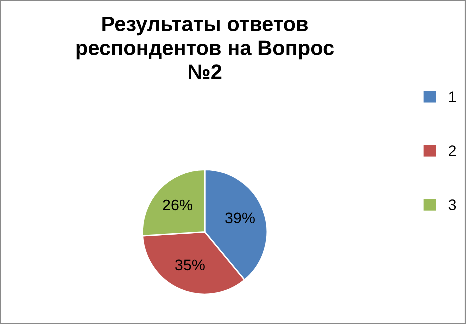 This screenshot has width=466, height=324. Describe the element at coordinates (240, 218) in the screenshot. I see `data-label: 39%` at that location.